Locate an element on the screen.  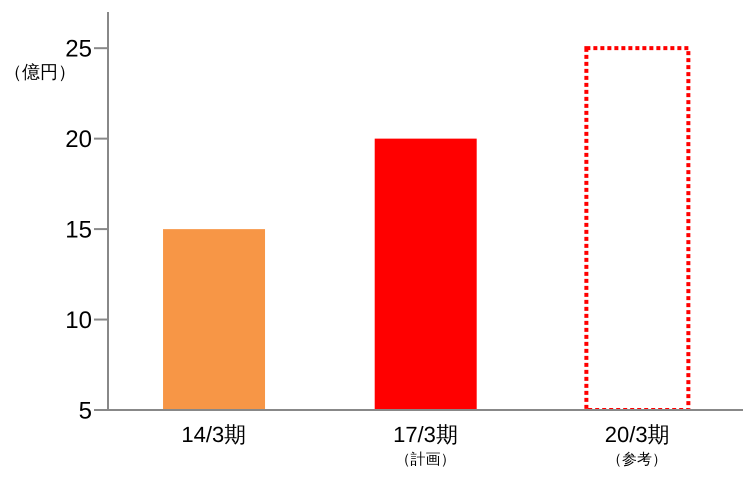
y-tick-label: 10 is located at coordinates (78, 320).